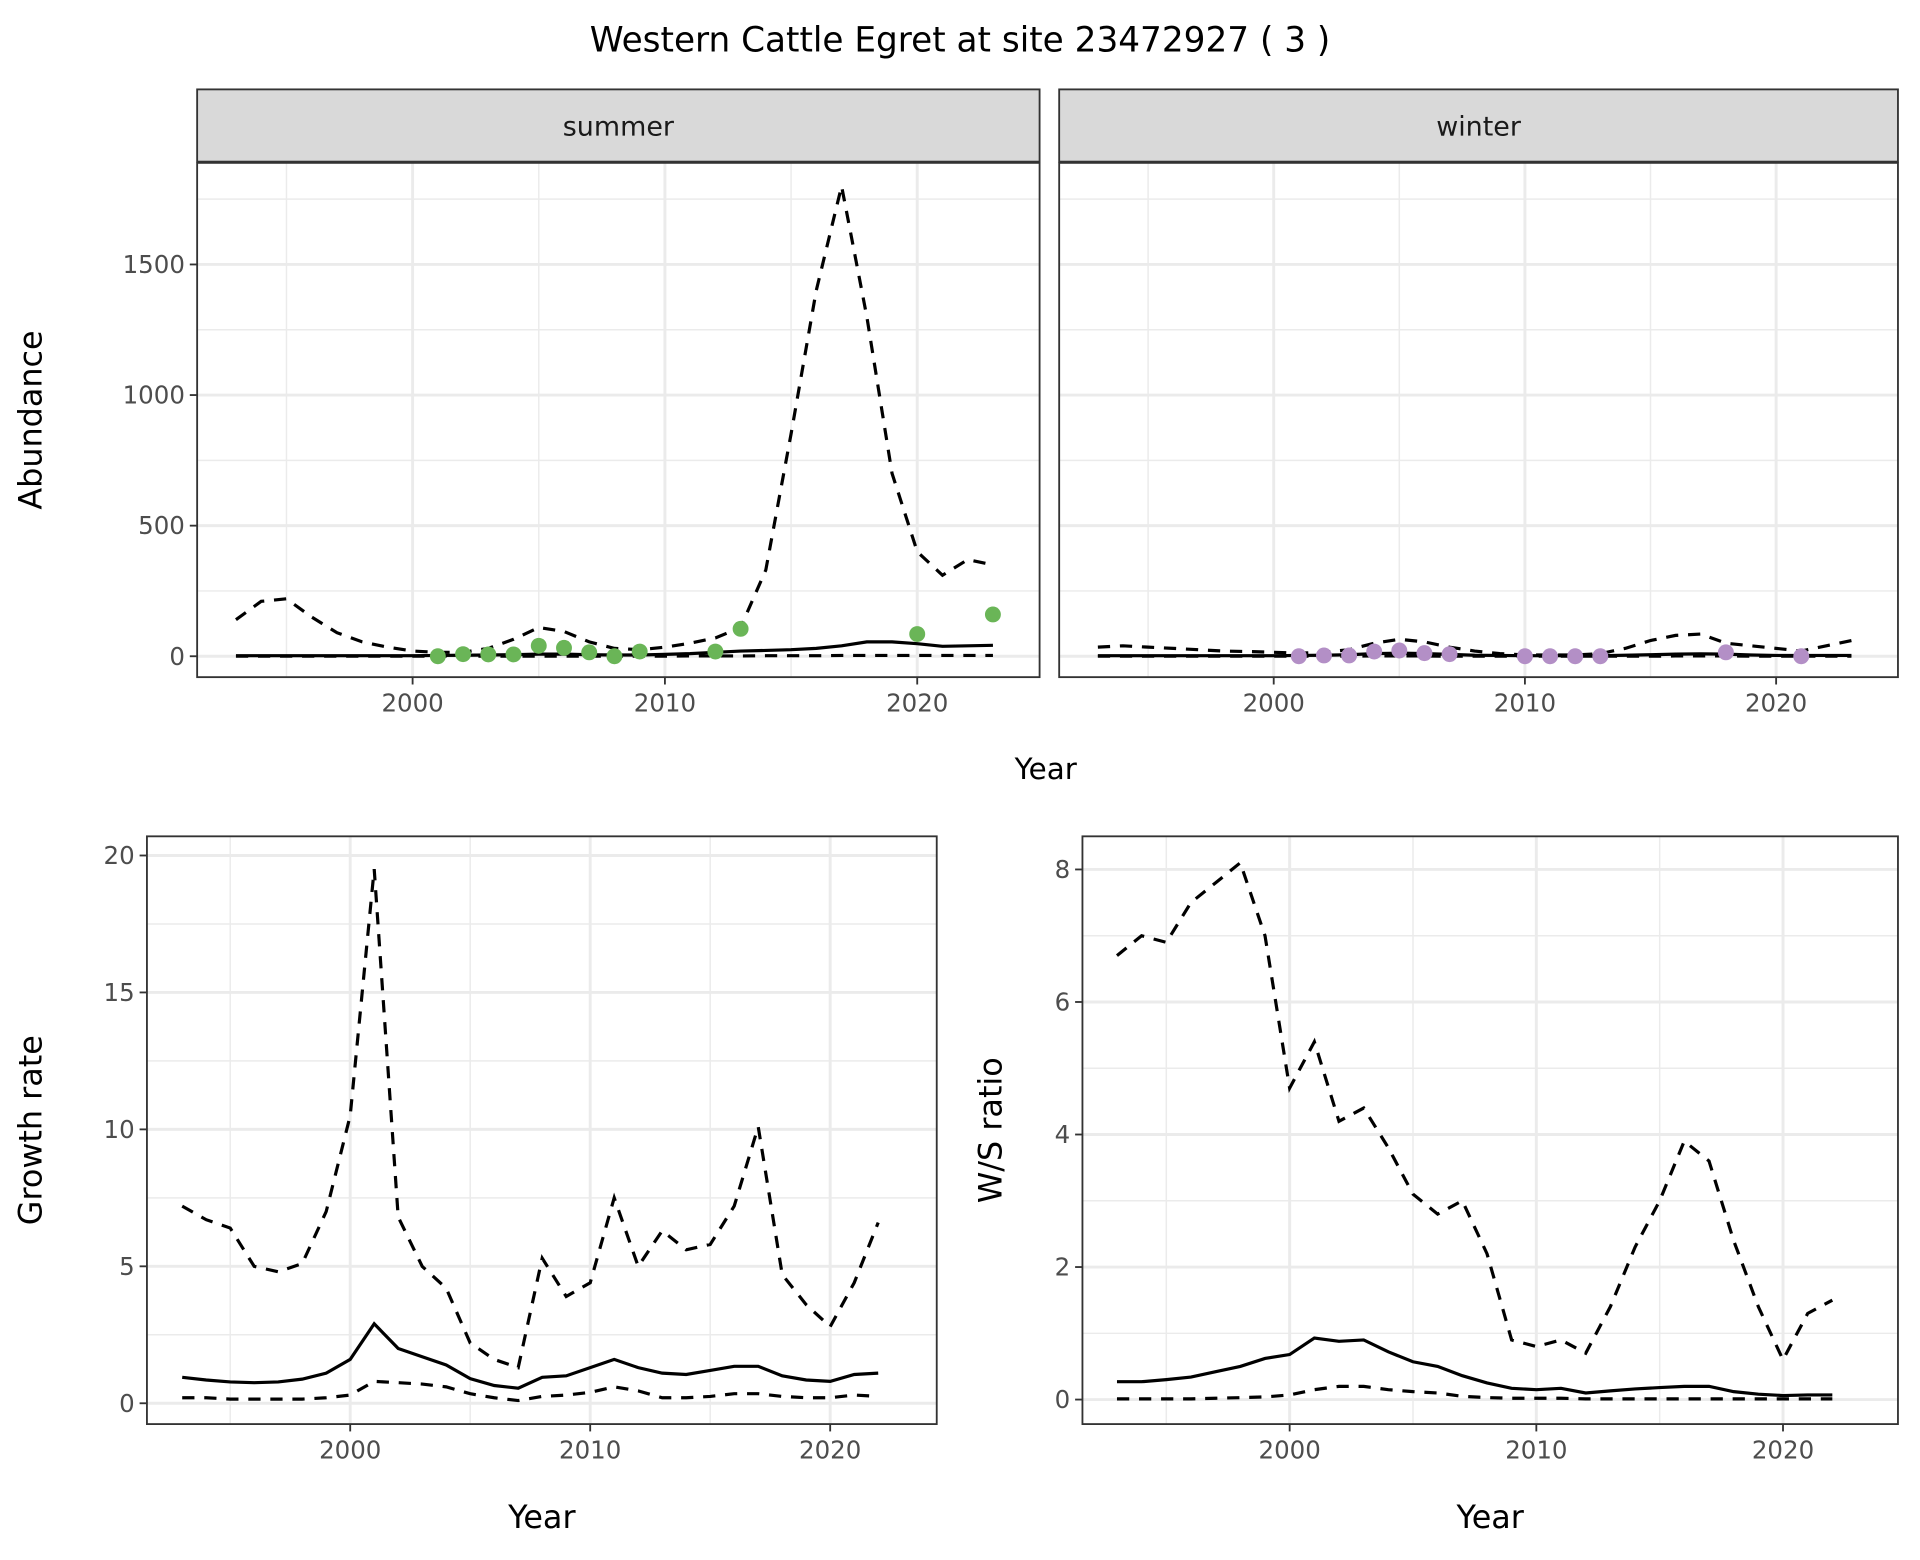 Image resolution: width=1920 pixels, height=1560 pixels. What do you see at coordinates (1063, 1002) in the screenshot?
I see `y-tick-label: 6` at bounding box center [1063, 1002].